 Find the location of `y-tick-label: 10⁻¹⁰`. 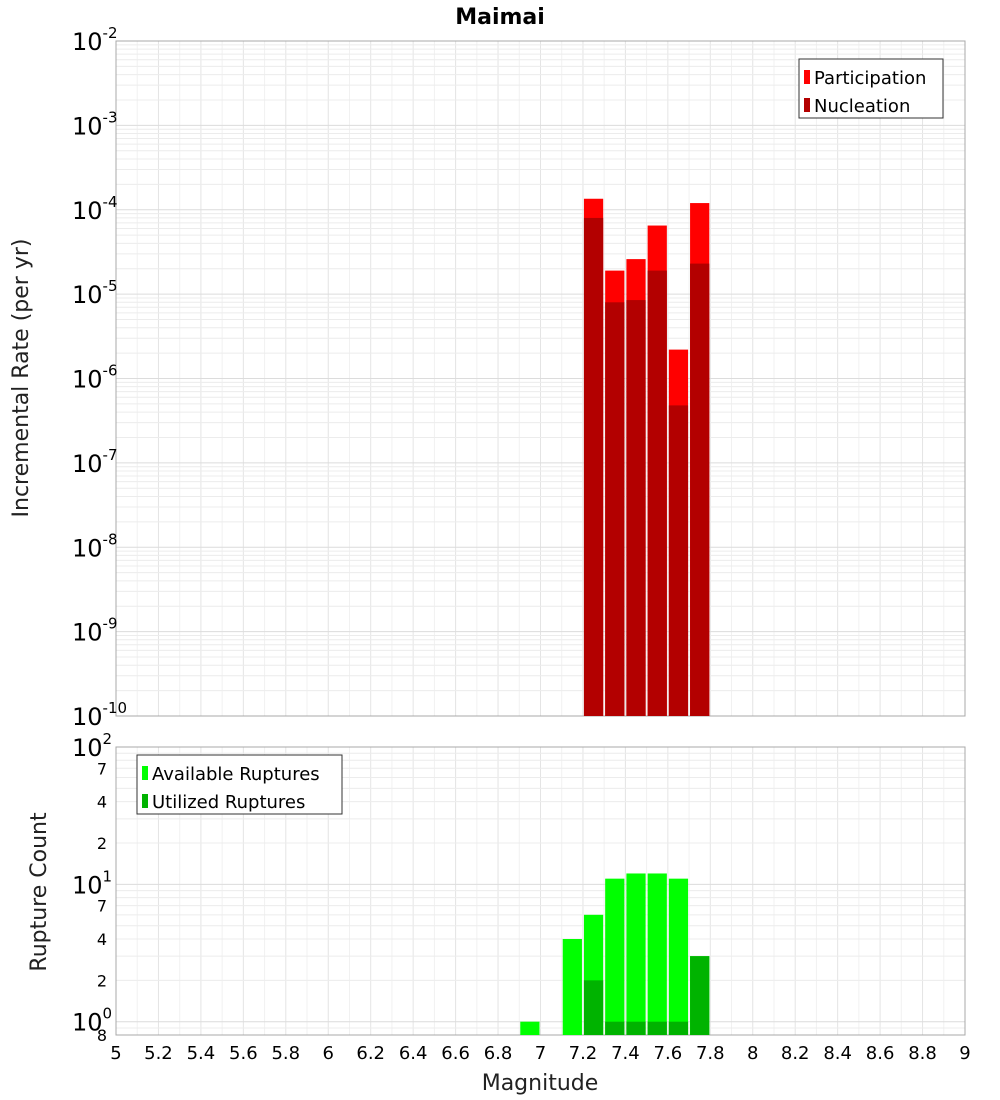

y-tick-label: 10⁻¹⁰ is located at coordinates (99, 715).